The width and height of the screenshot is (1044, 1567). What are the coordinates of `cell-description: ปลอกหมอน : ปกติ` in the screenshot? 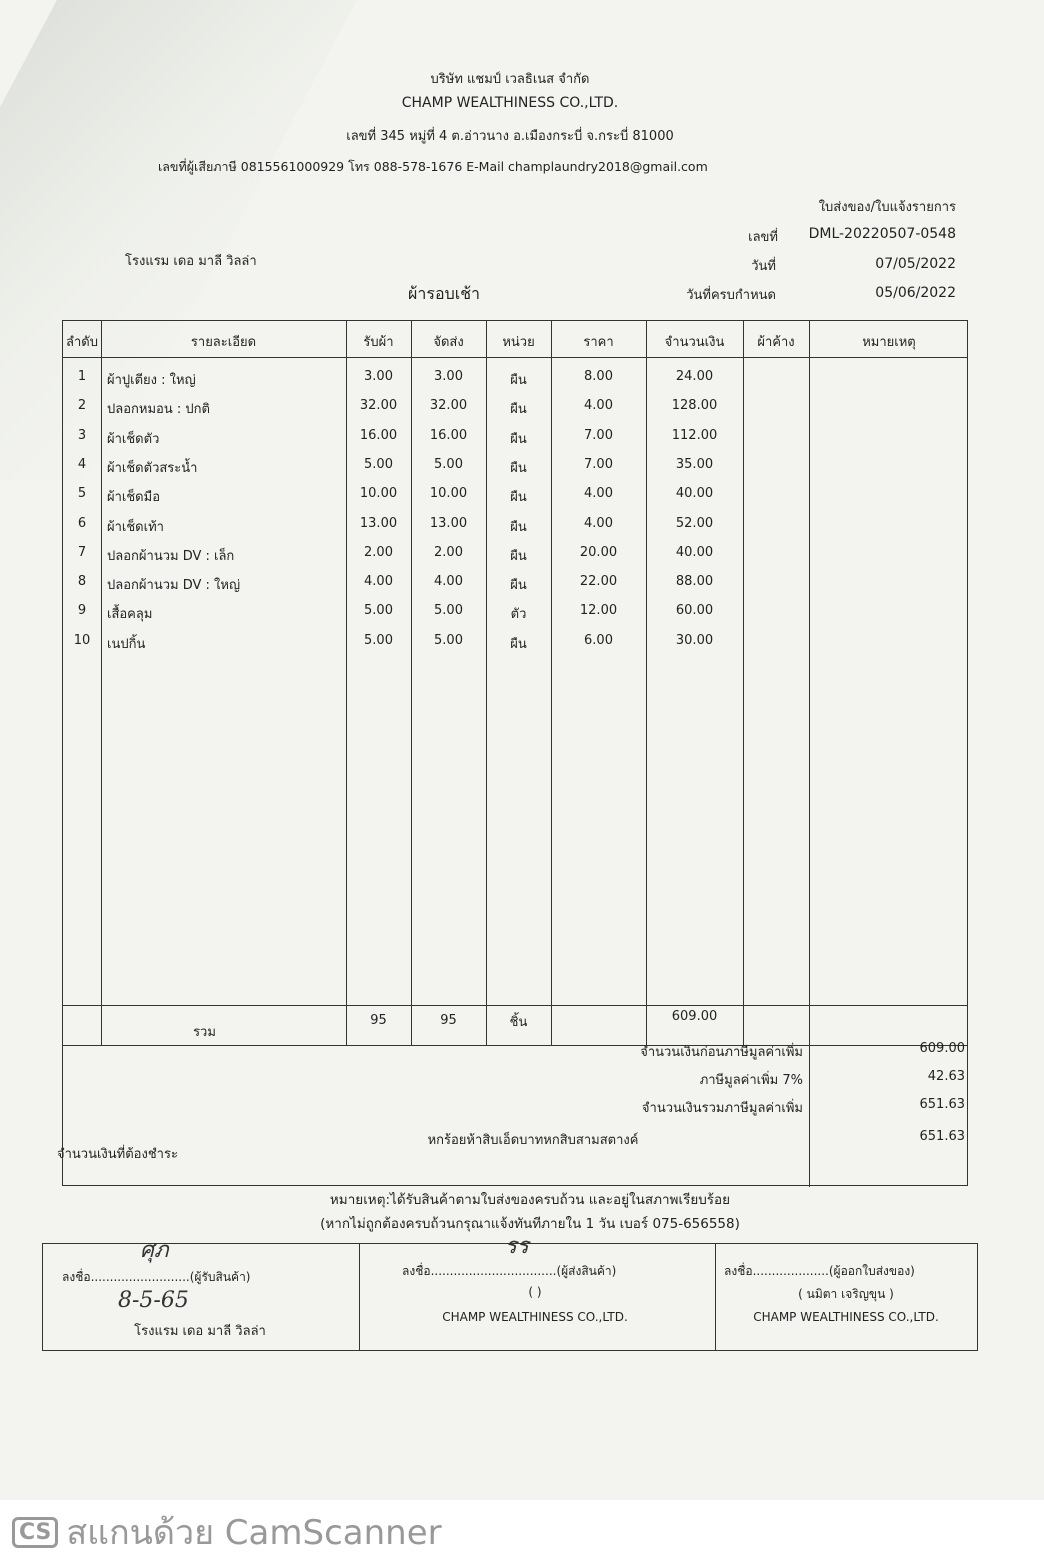 It's located at (158, 410).